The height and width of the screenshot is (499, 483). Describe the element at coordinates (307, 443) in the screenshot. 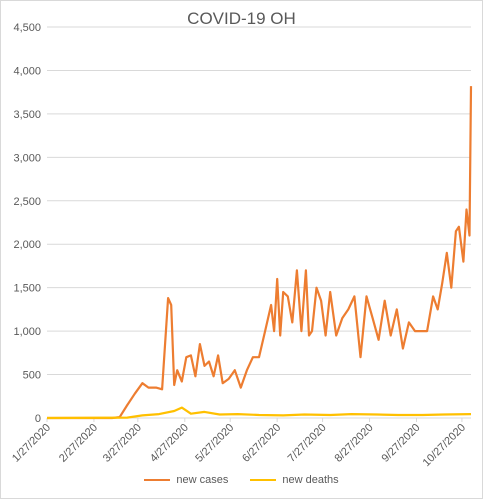

I see `x-tick-label: 7/27/2020` at that location.